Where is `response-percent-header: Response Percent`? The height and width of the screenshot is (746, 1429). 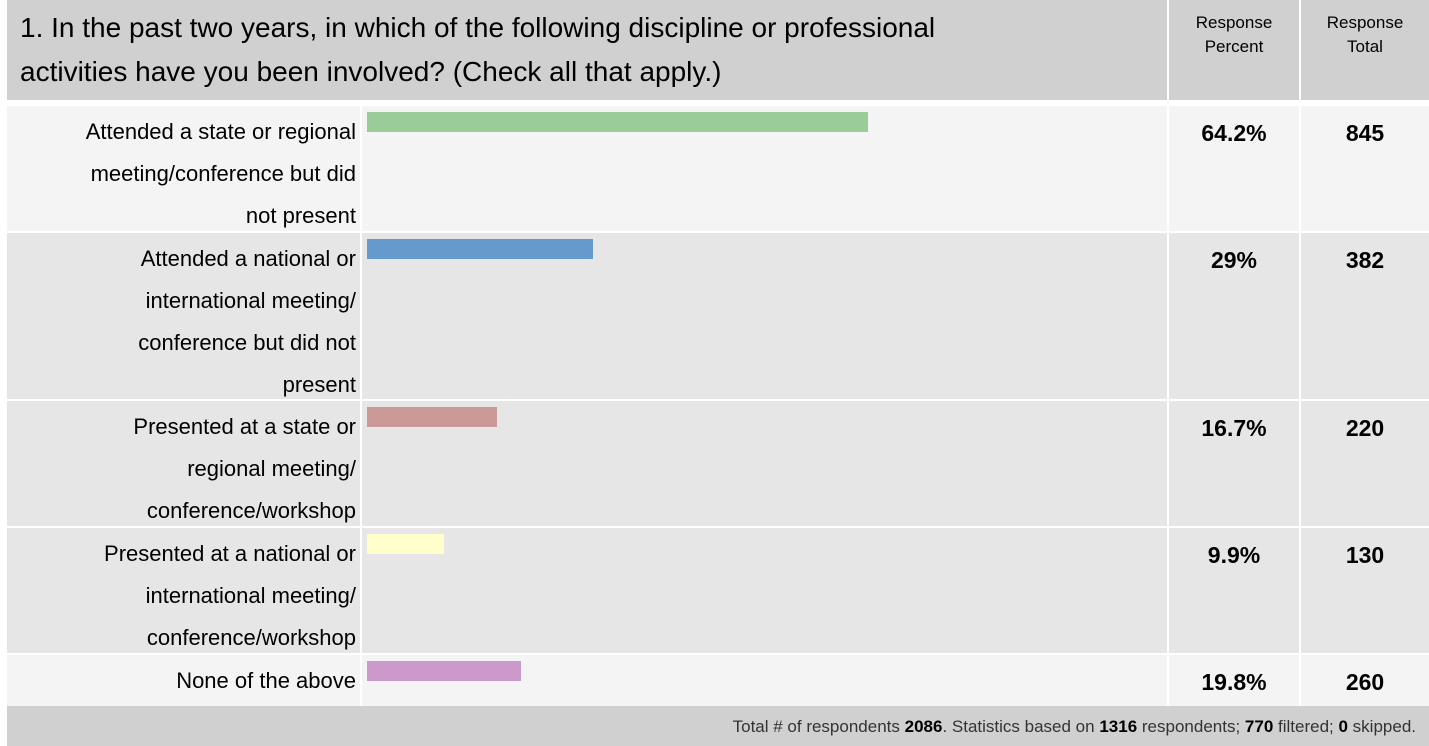 response-percent-header: Response Percent is located at coordinates (1233, 50).